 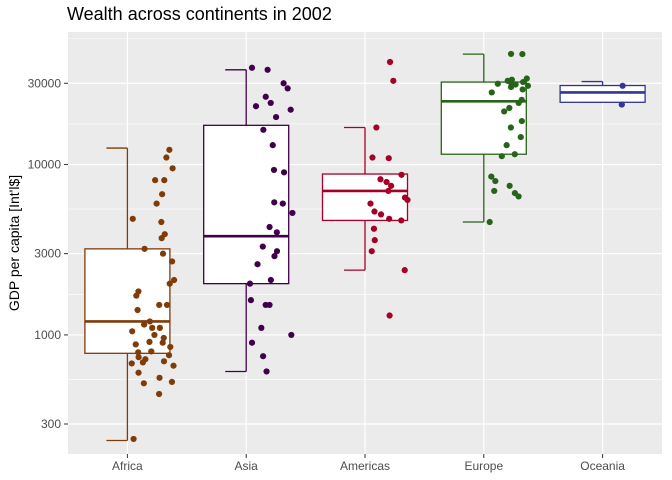 What do you see at coordinates (45, 165) in the screenshot?
I see `y-tick-label: 10000` at bounding box center [45, 165].